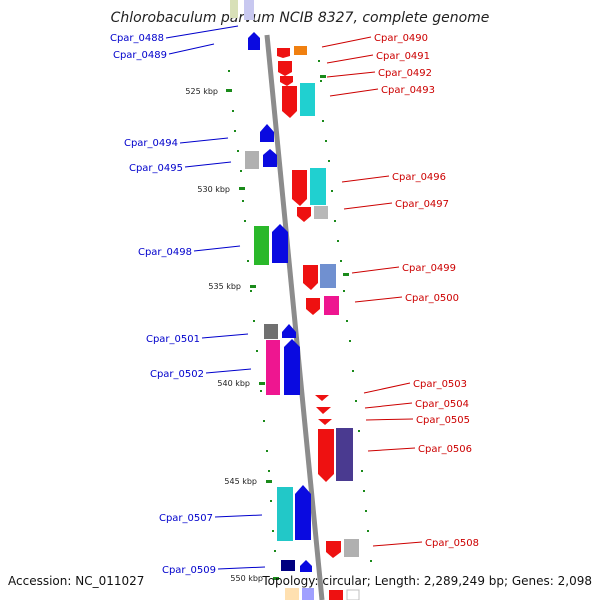 The width and height of the screenshot is (600, 600). I want to click on gene-label: Cpar_0495, so click(156, 168).